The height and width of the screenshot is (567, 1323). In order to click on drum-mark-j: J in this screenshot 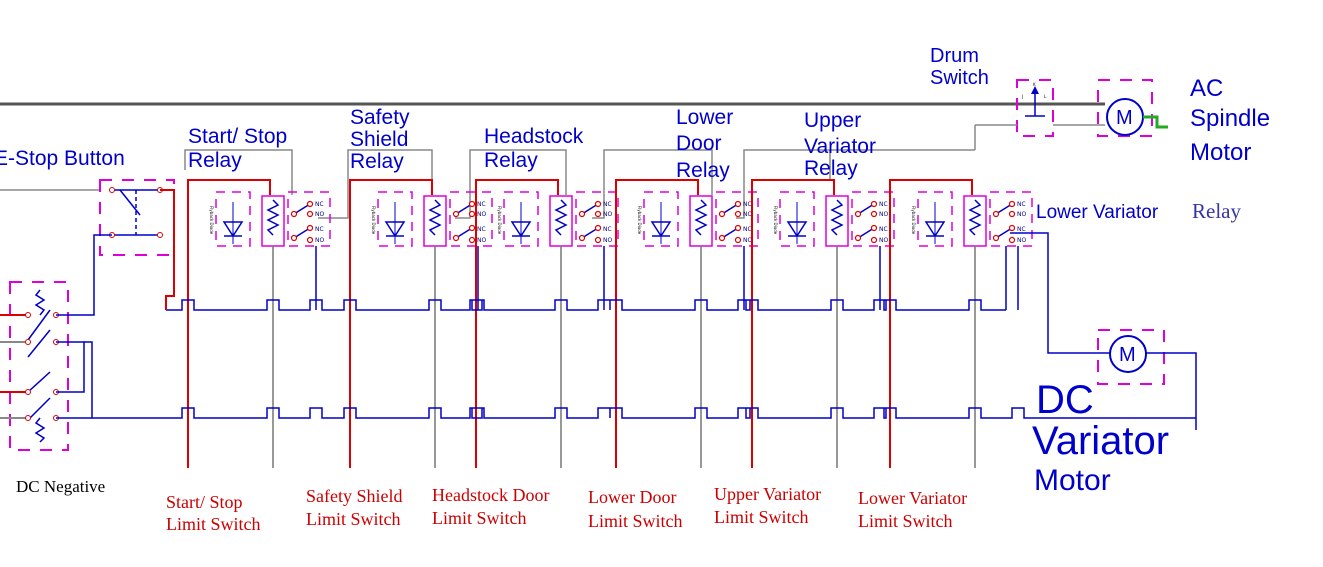, I will do `click(1022, 96)`.